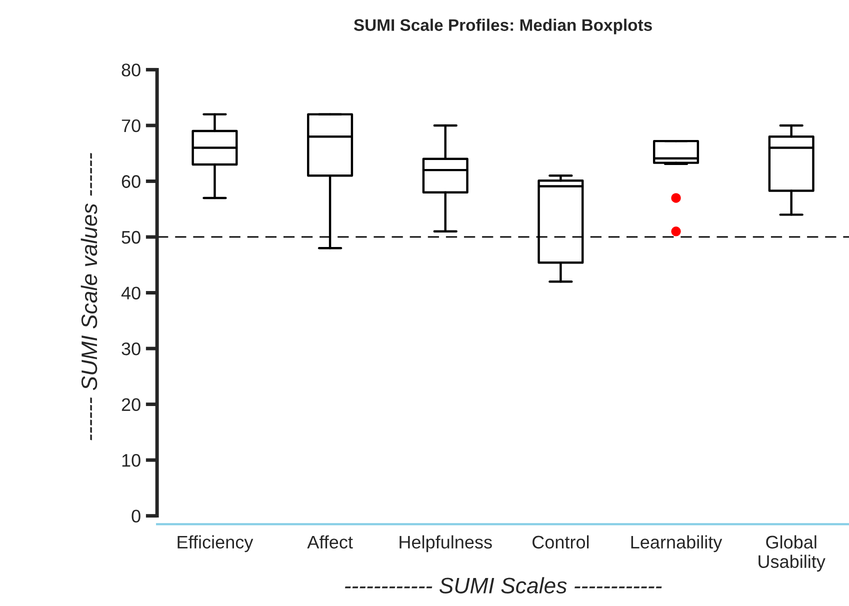  Describe the element at coordinates (131, 237) in the screenshot. I see `y-tick-label: 50` at that location.